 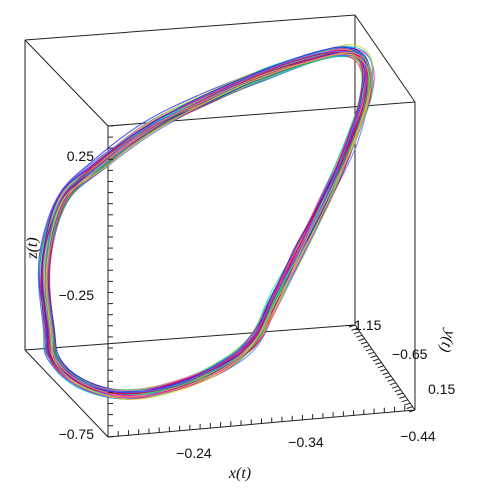 I want to click on z-tick-label: −0.75, so click(x=77, y=434).